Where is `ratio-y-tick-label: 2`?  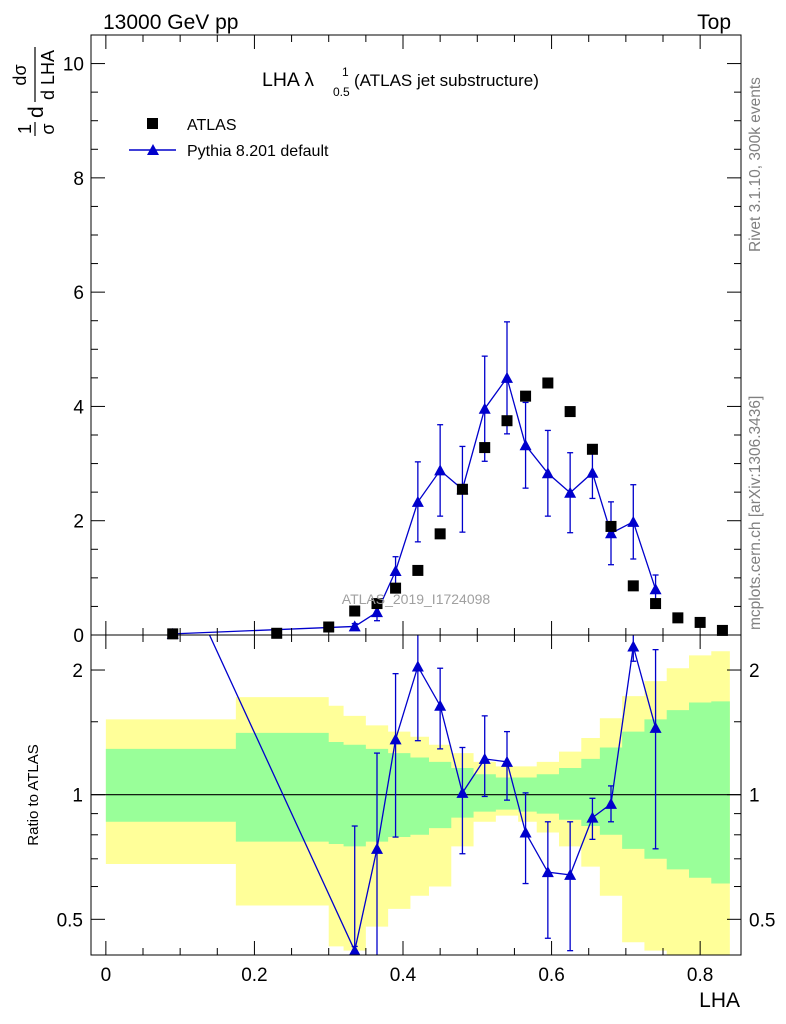
ratio-y-tick-label: 2 is located at coordinates (77, 671).